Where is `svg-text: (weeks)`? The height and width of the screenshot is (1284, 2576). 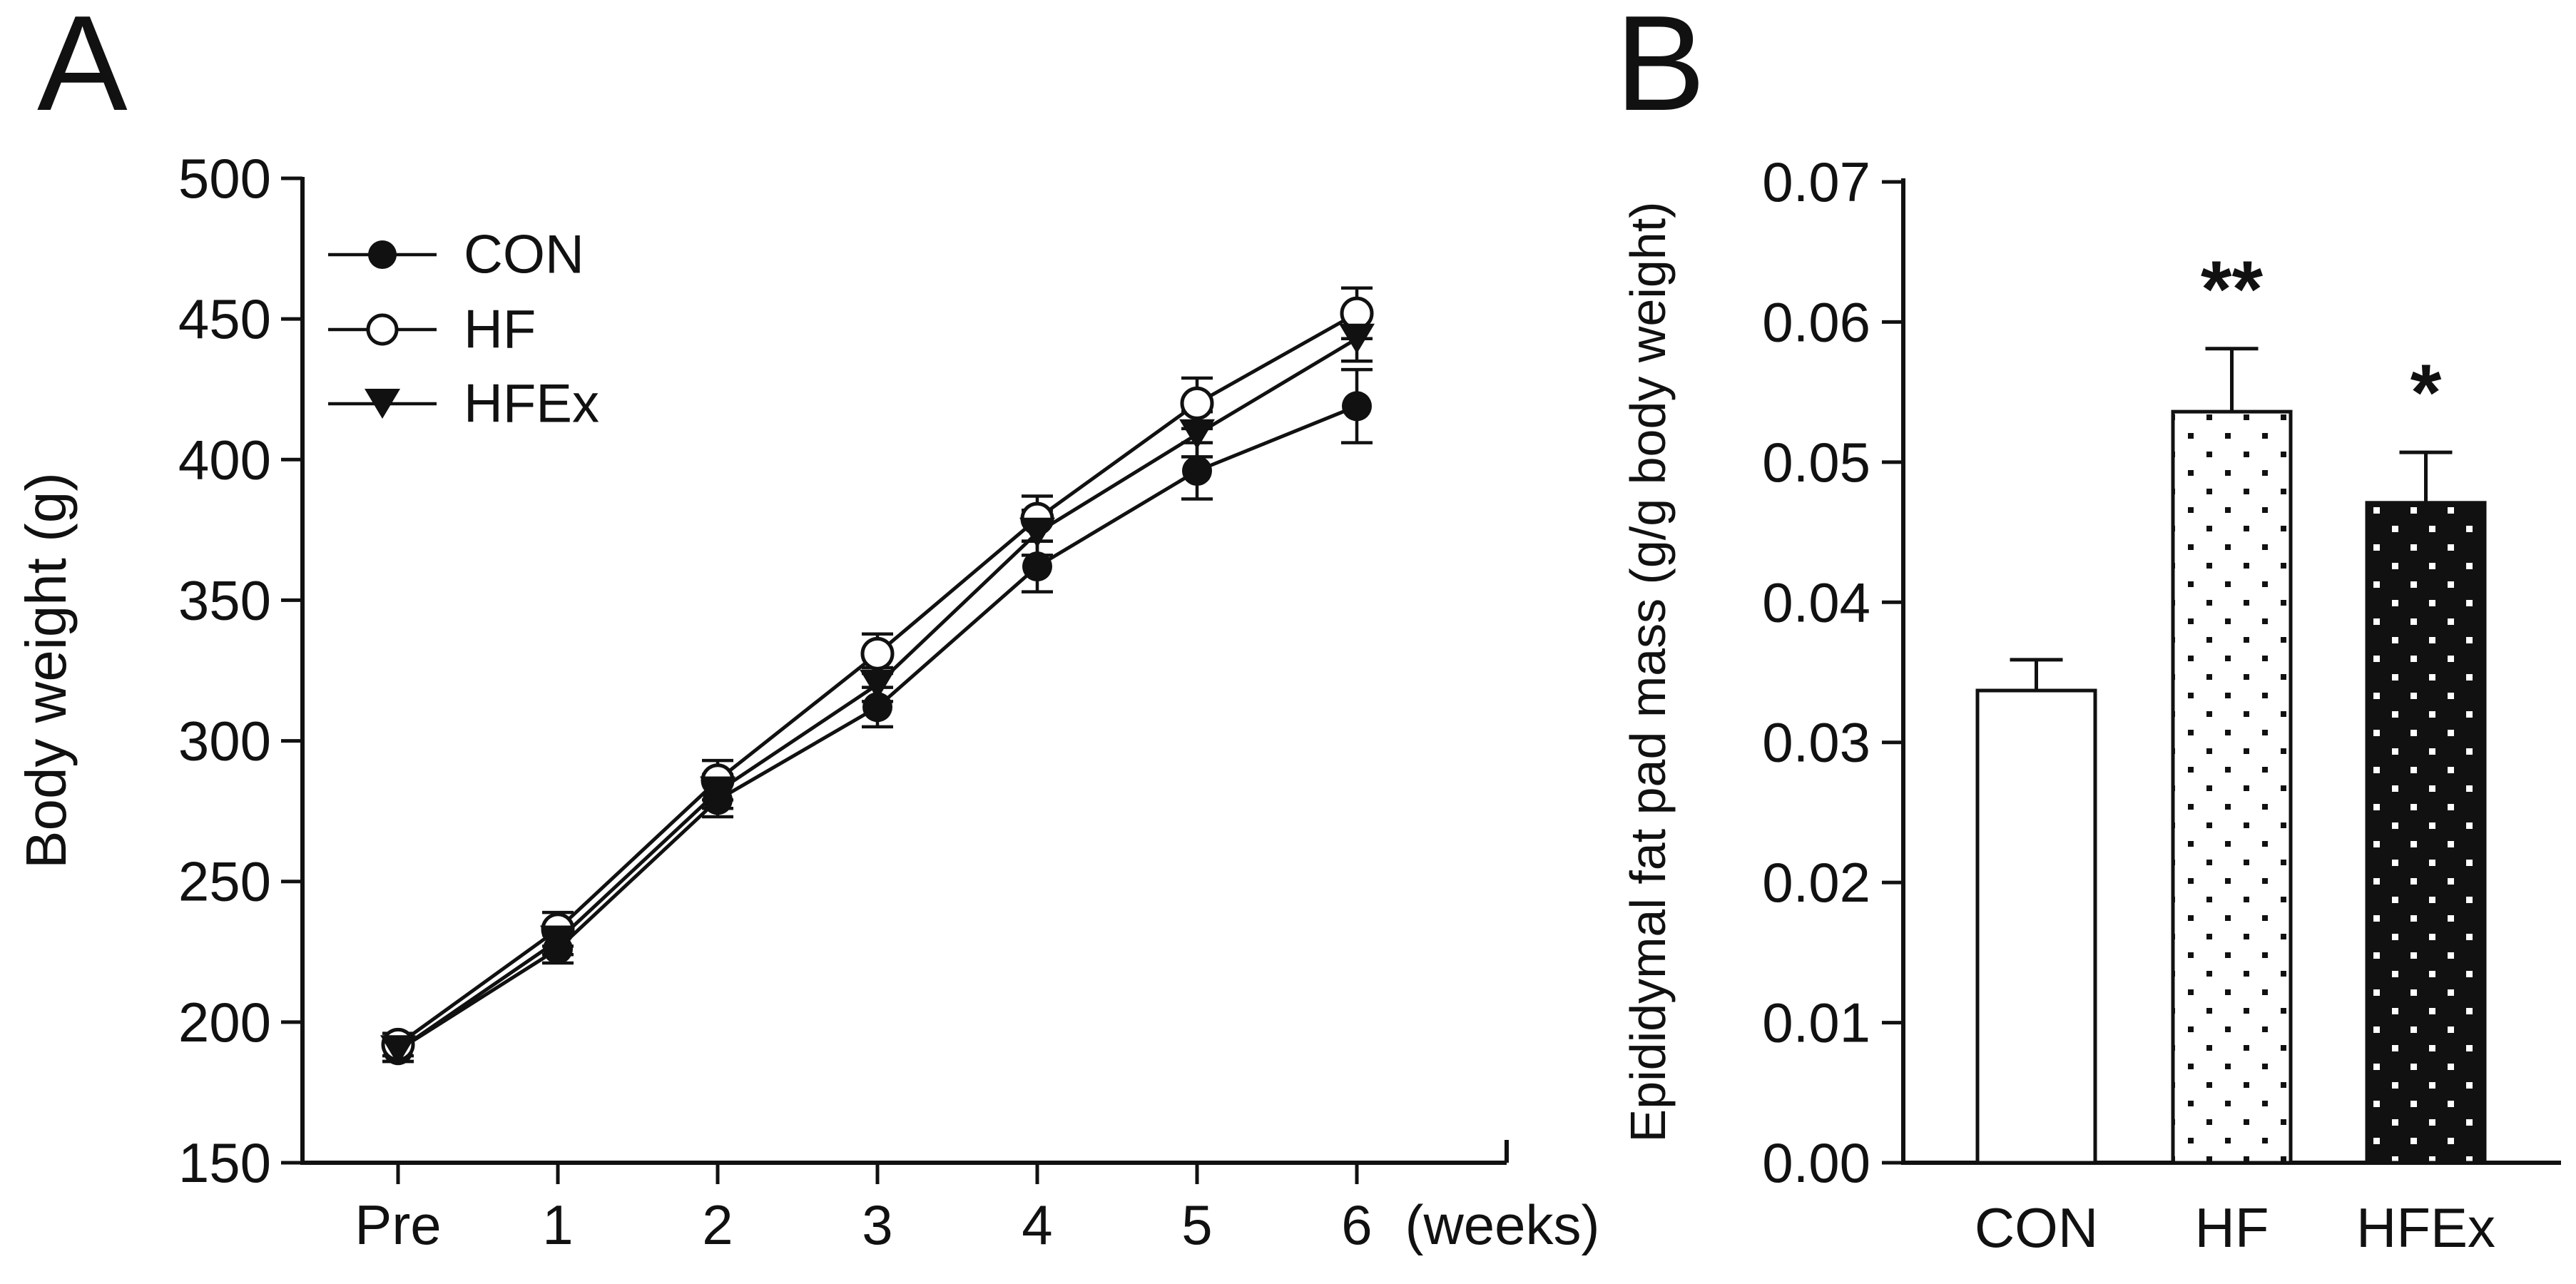 svg-text: (weeks) is located at coordinates (1502, 1224).